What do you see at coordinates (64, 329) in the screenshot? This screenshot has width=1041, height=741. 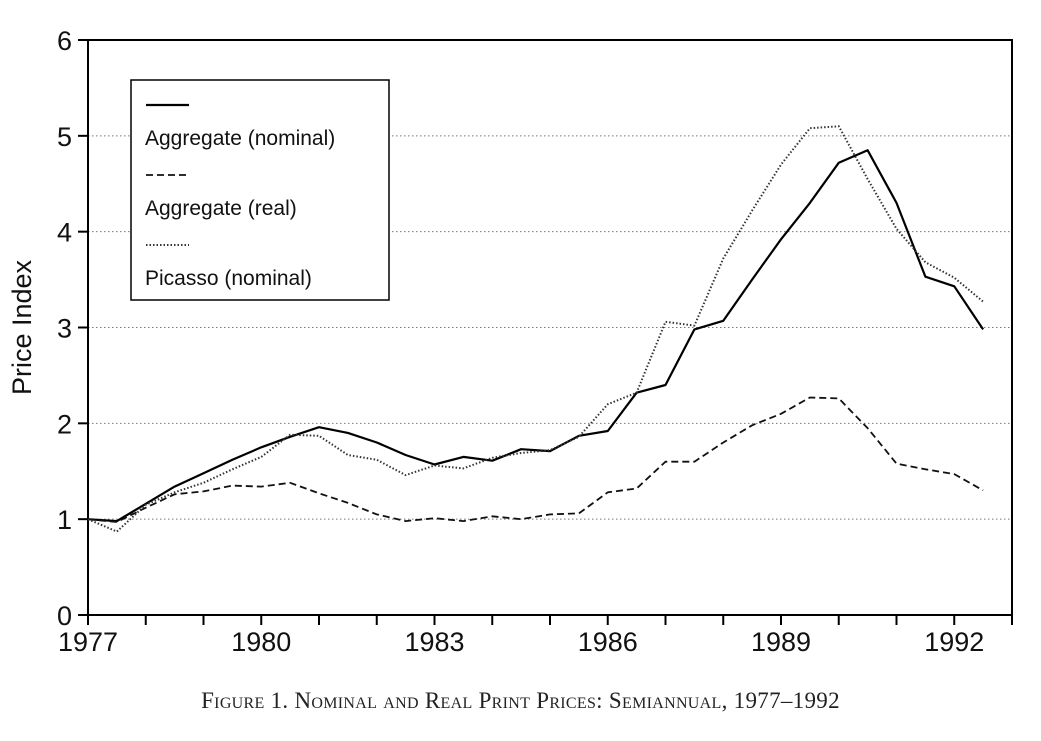 I see `y-tick-label: 3` at bounding box center [64, 329].